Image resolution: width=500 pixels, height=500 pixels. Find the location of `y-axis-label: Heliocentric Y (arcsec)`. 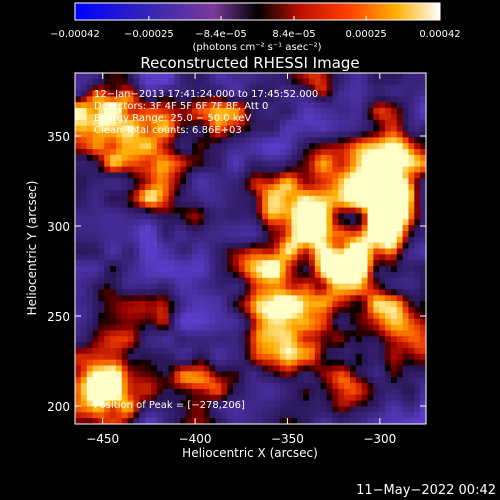

y-axis-label: Heliocentric Y (arcsec) is located at coordinates (32, 248).